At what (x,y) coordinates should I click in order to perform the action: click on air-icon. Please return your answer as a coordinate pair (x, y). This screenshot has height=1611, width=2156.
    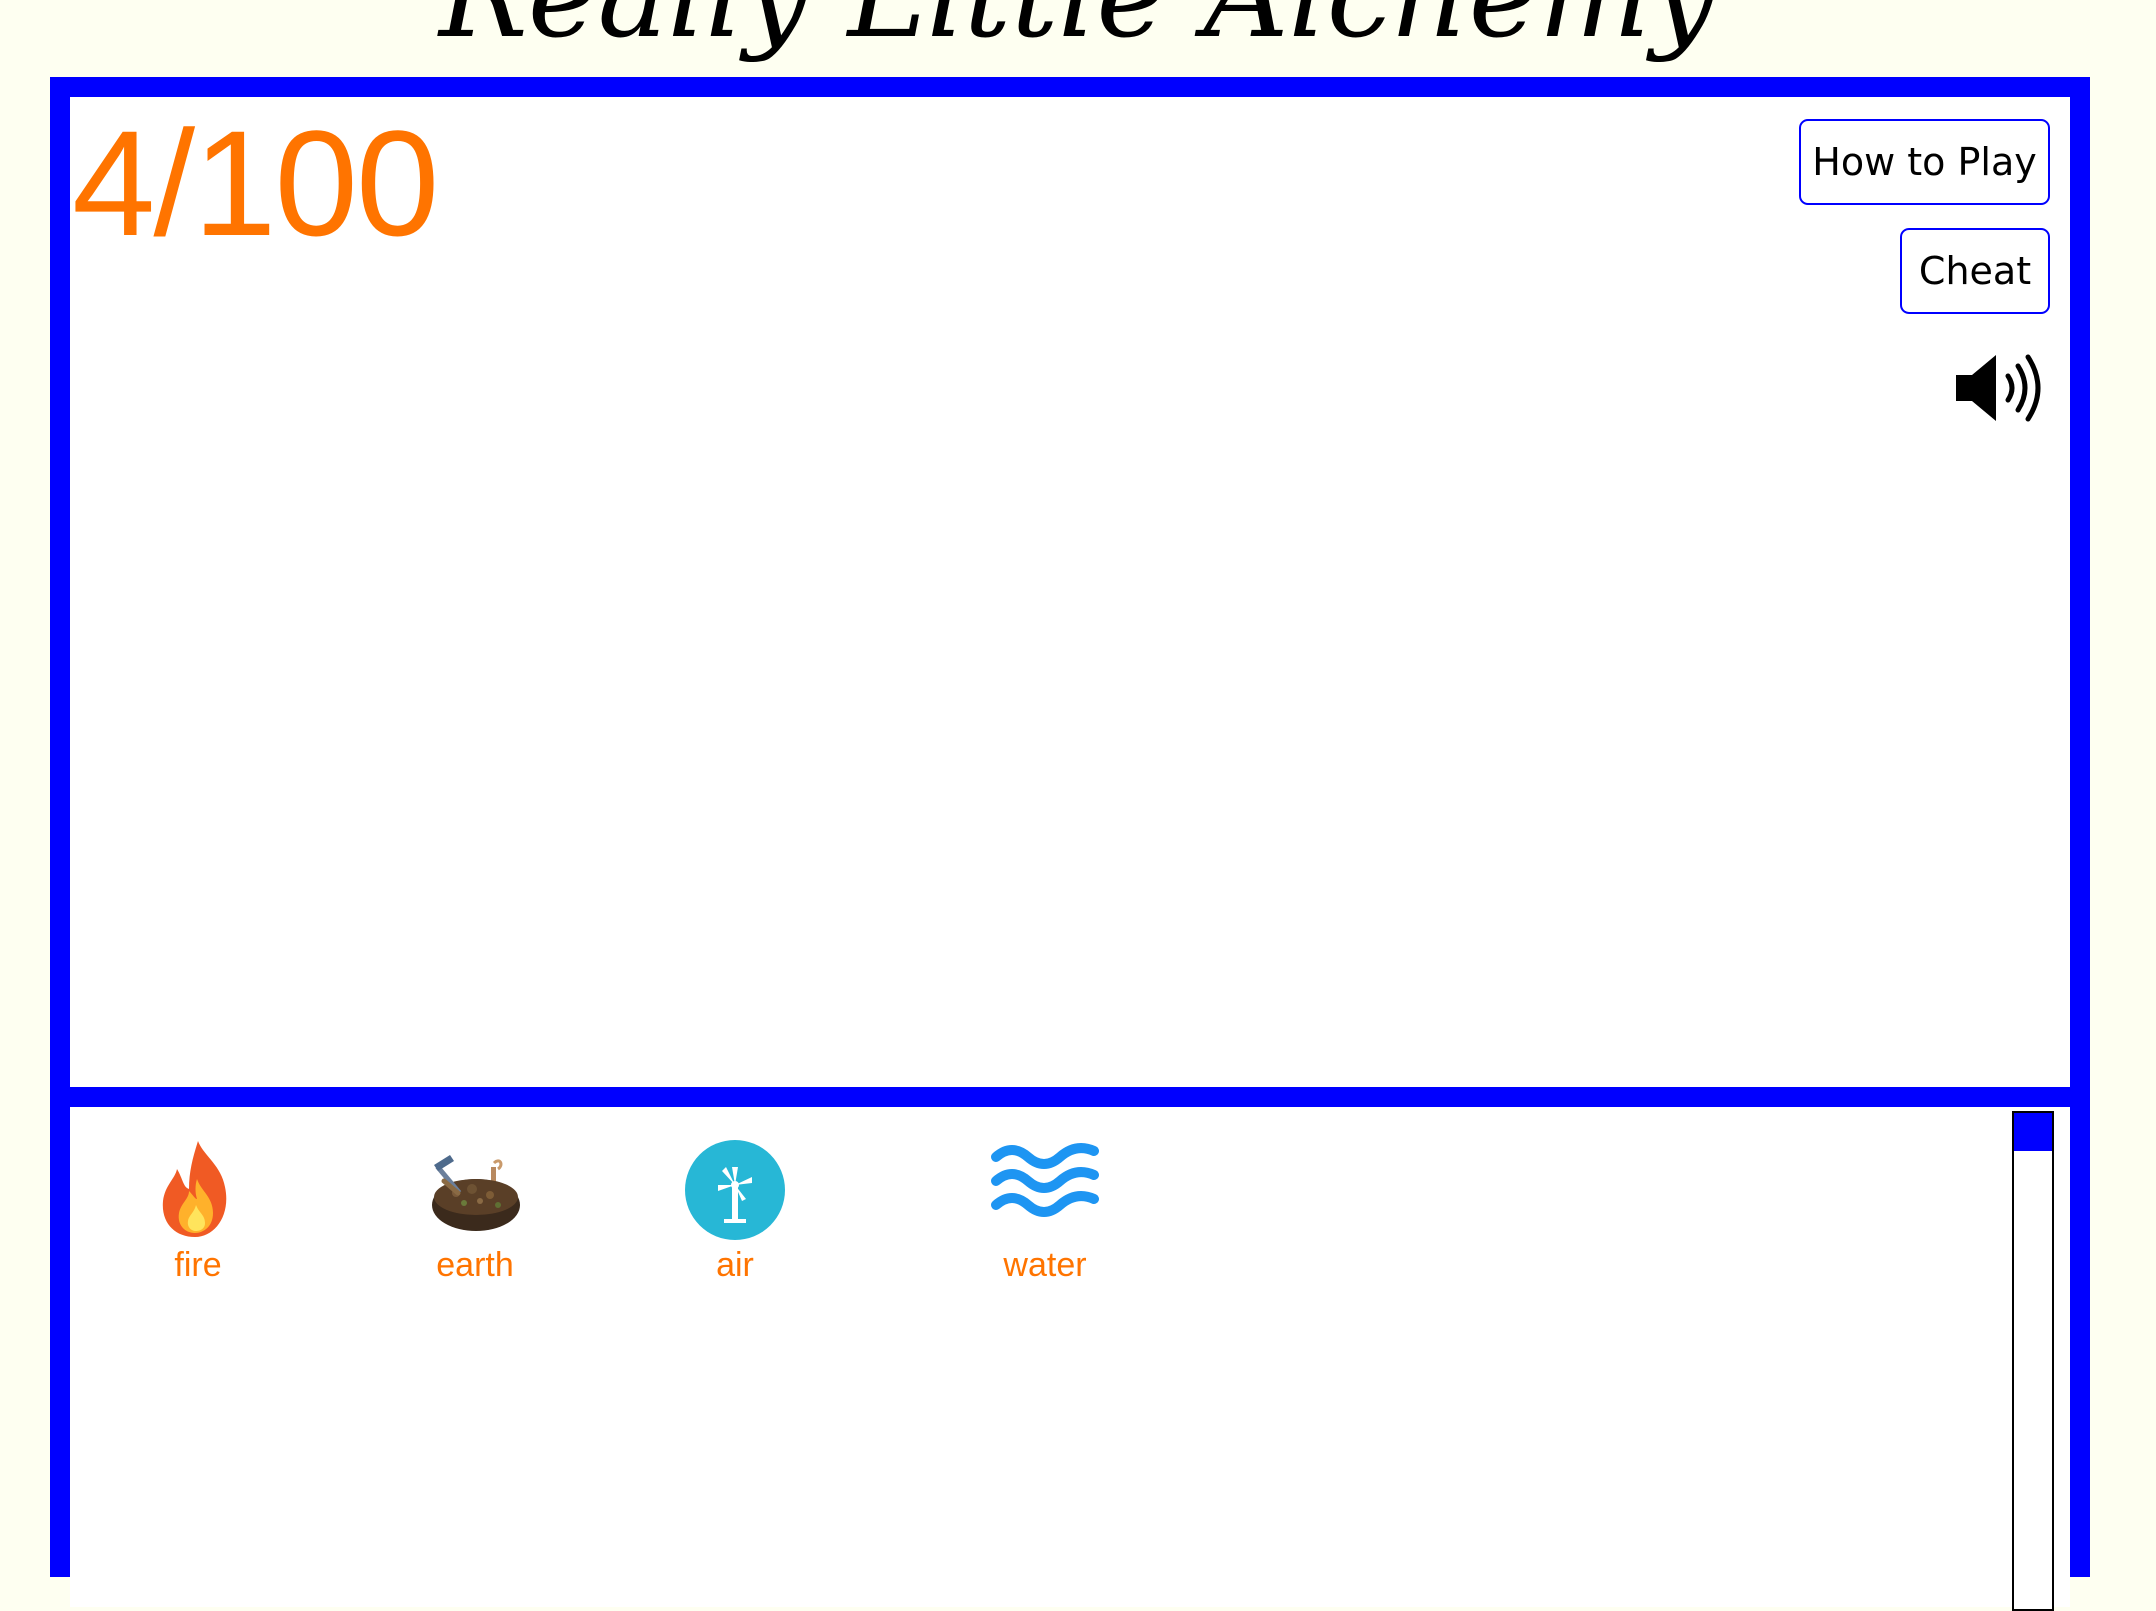
    Looking at the image, I should click on (735, 1190).